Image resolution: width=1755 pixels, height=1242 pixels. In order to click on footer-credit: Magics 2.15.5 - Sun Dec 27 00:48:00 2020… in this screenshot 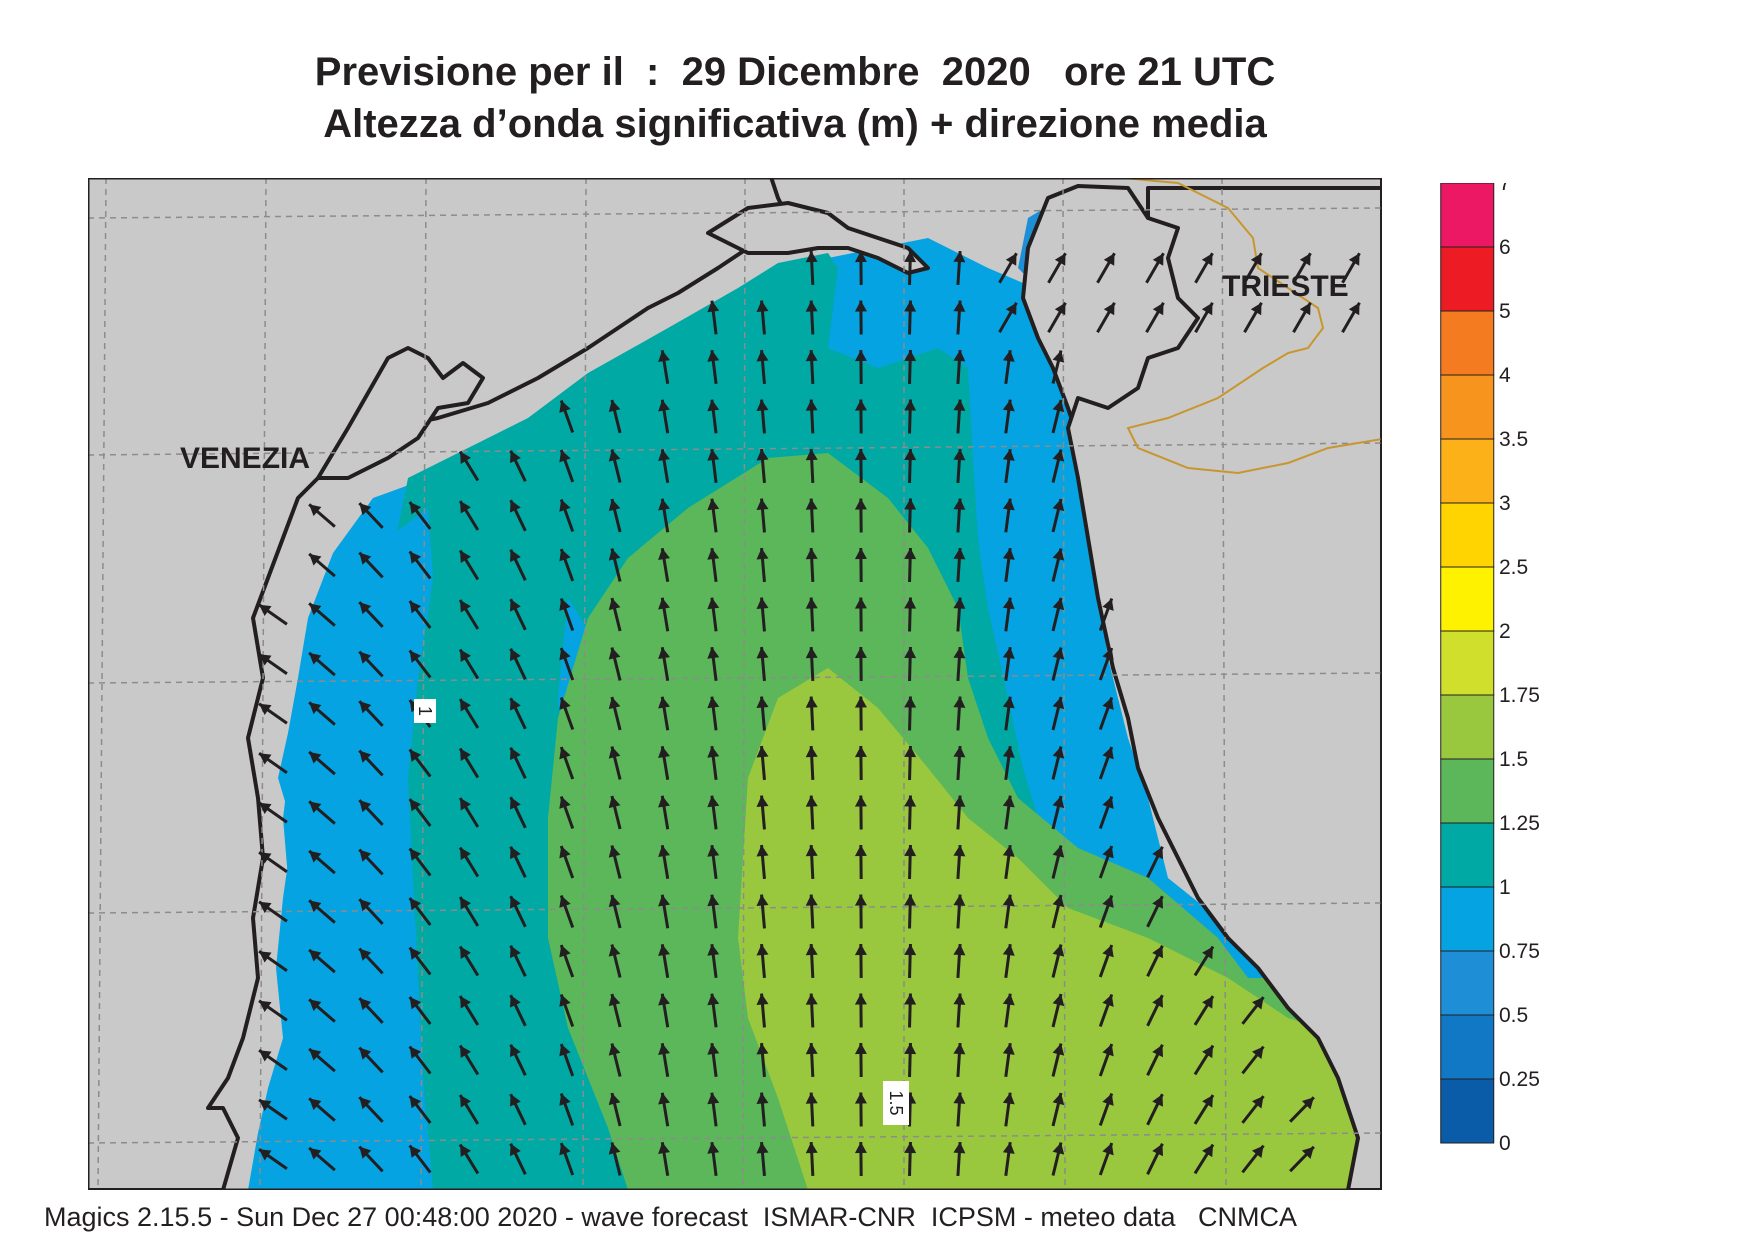, I will do `click(671, 1217)`.